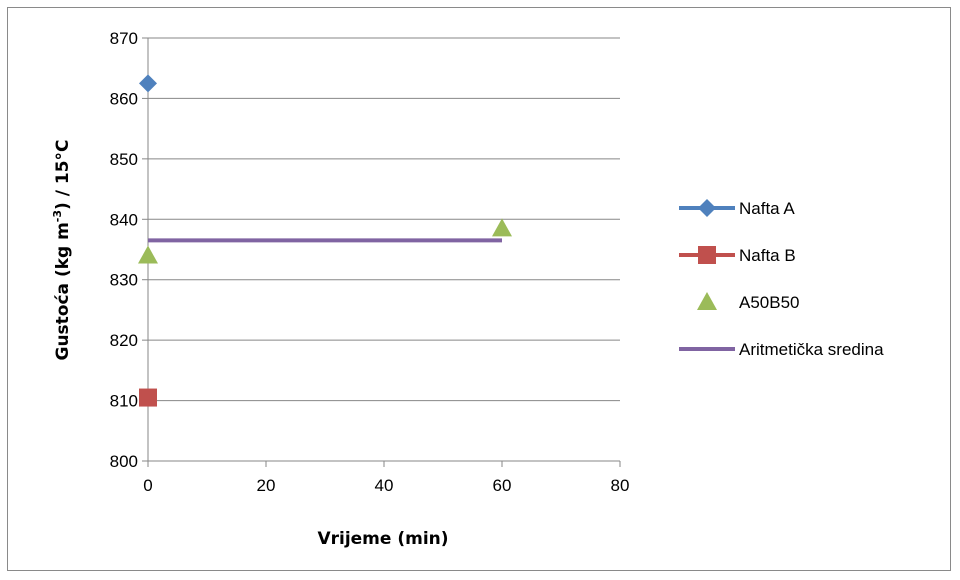 Image resolution: width=960 pixels, height=580 pixels. I want to click on x-tick-label: 80, so click(620, 485).